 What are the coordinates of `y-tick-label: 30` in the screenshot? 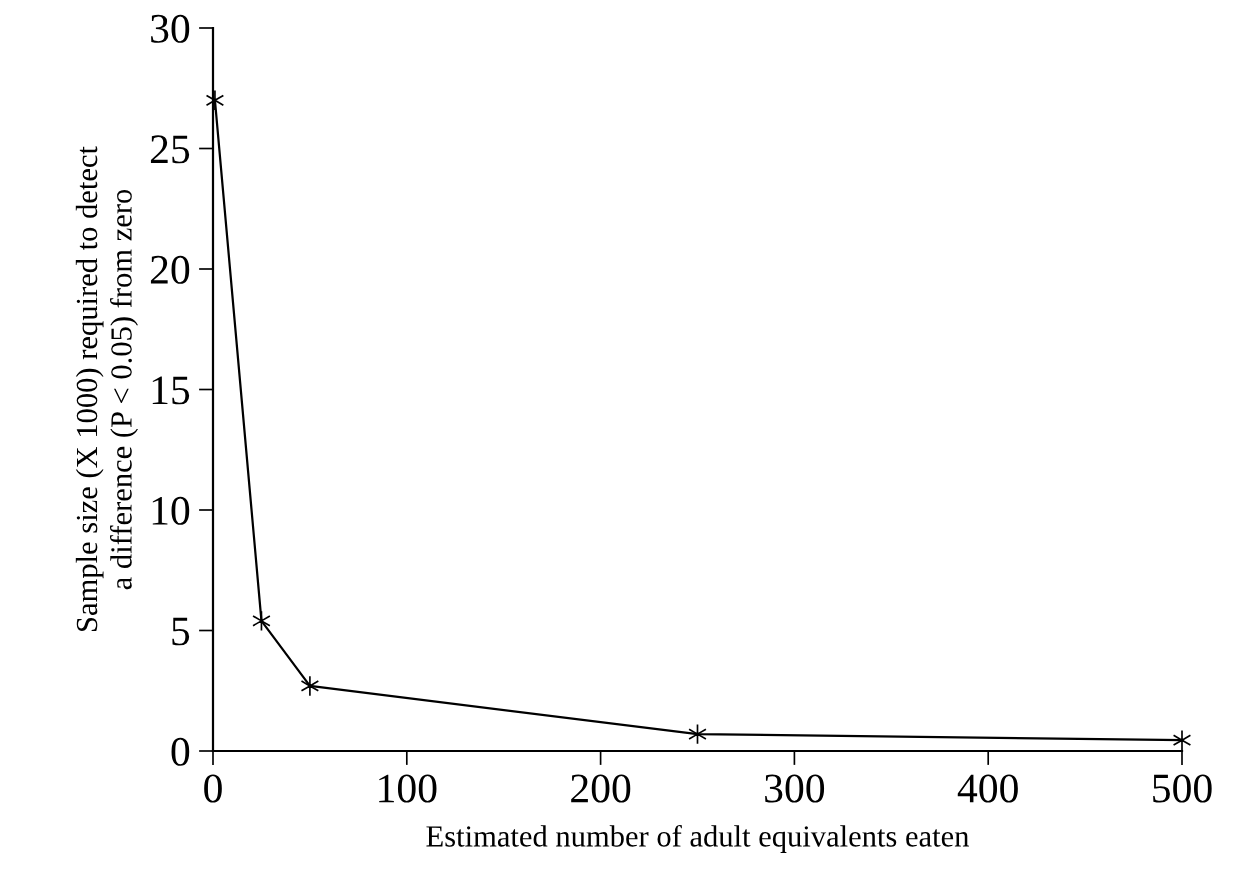 It's located at (170, 28).